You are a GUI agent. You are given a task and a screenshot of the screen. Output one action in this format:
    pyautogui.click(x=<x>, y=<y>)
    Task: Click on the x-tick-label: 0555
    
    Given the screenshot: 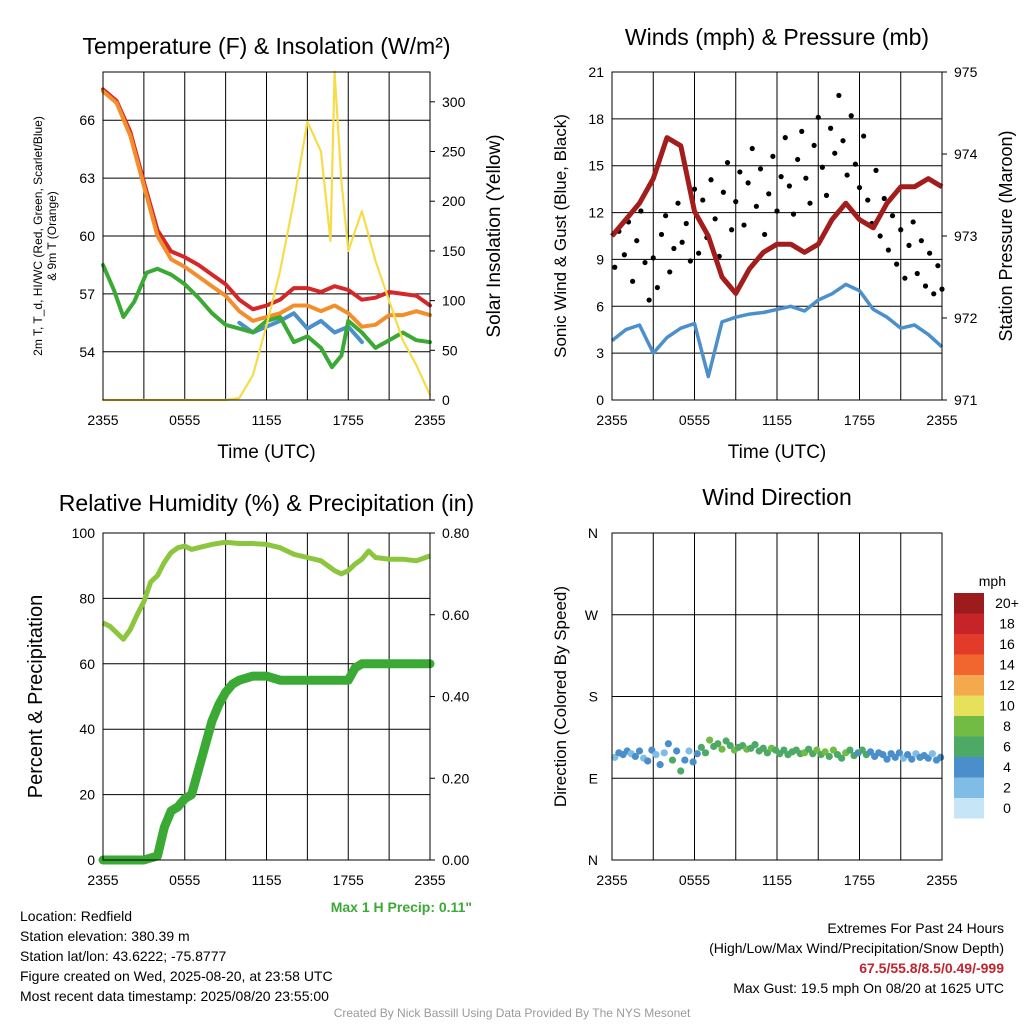 What is the action you would take?
    pyautogui.click(x=184, y=420)
    